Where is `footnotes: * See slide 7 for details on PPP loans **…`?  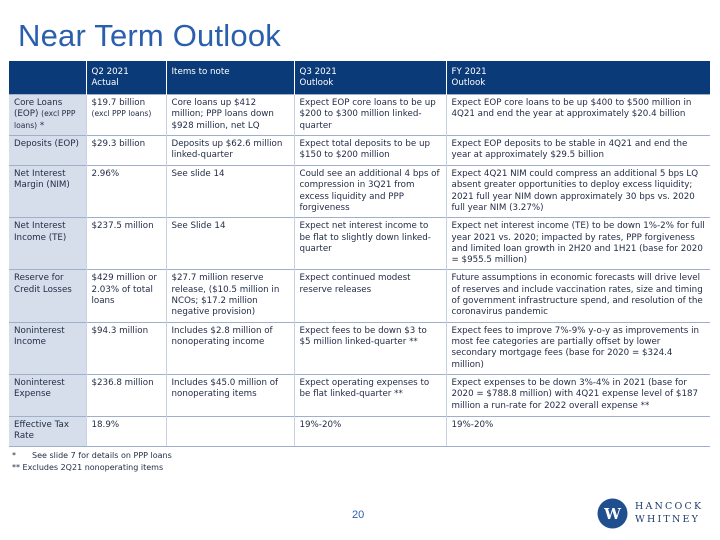
footnotes: * See slide 7 for details on PPP loans **… is located at coordinates (92, 461).